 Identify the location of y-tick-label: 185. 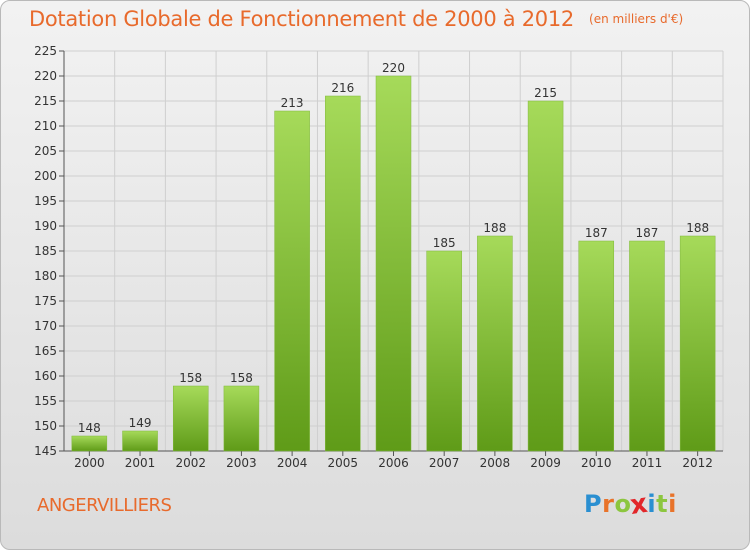
(45, 251).